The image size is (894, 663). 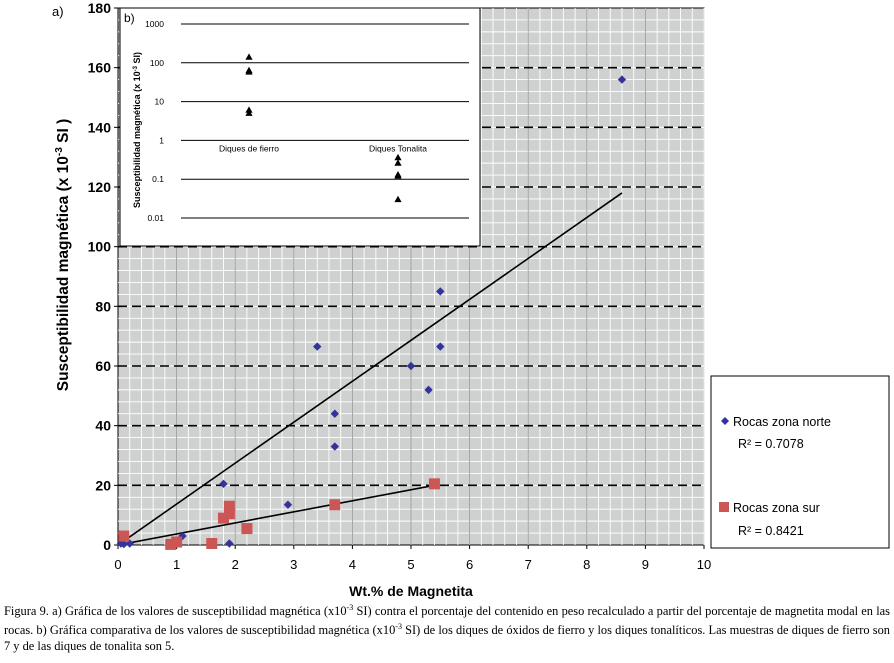 What do you see at coordinates (771, 531) in the screenshot?
I see `legend-r2-sur: R² = 0.8421` at bounding box center [771, 531].